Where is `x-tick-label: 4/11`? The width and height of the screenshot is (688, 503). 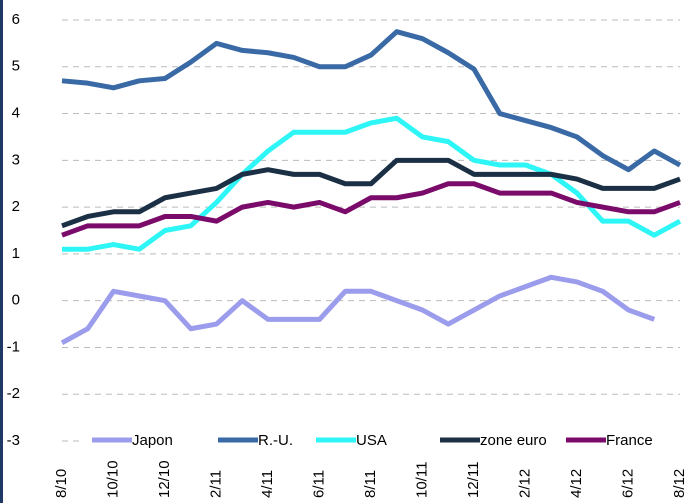
x-tick-label: 4/11 is located at coordinates (267, 484).